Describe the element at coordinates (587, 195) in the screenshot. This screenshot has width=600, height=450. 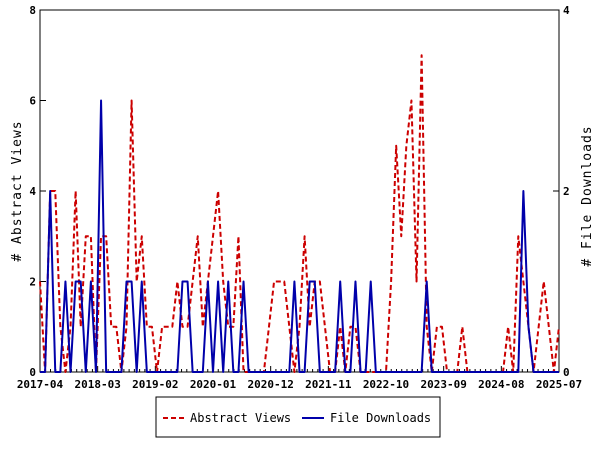
I see `y-right-axis-title: # File Downloads` at that location.